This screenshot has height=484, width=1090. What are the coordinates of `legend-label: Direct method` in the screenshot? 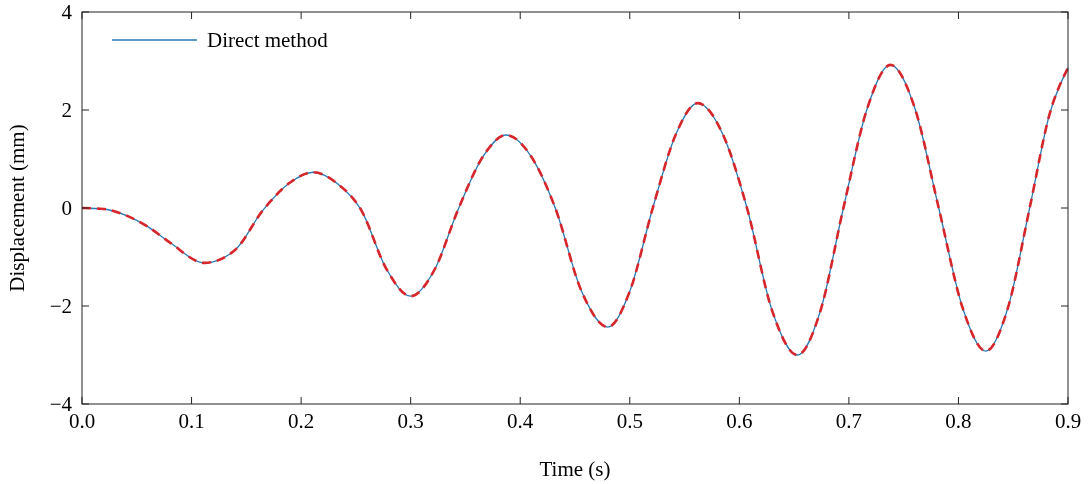 It's located at (268, 40).